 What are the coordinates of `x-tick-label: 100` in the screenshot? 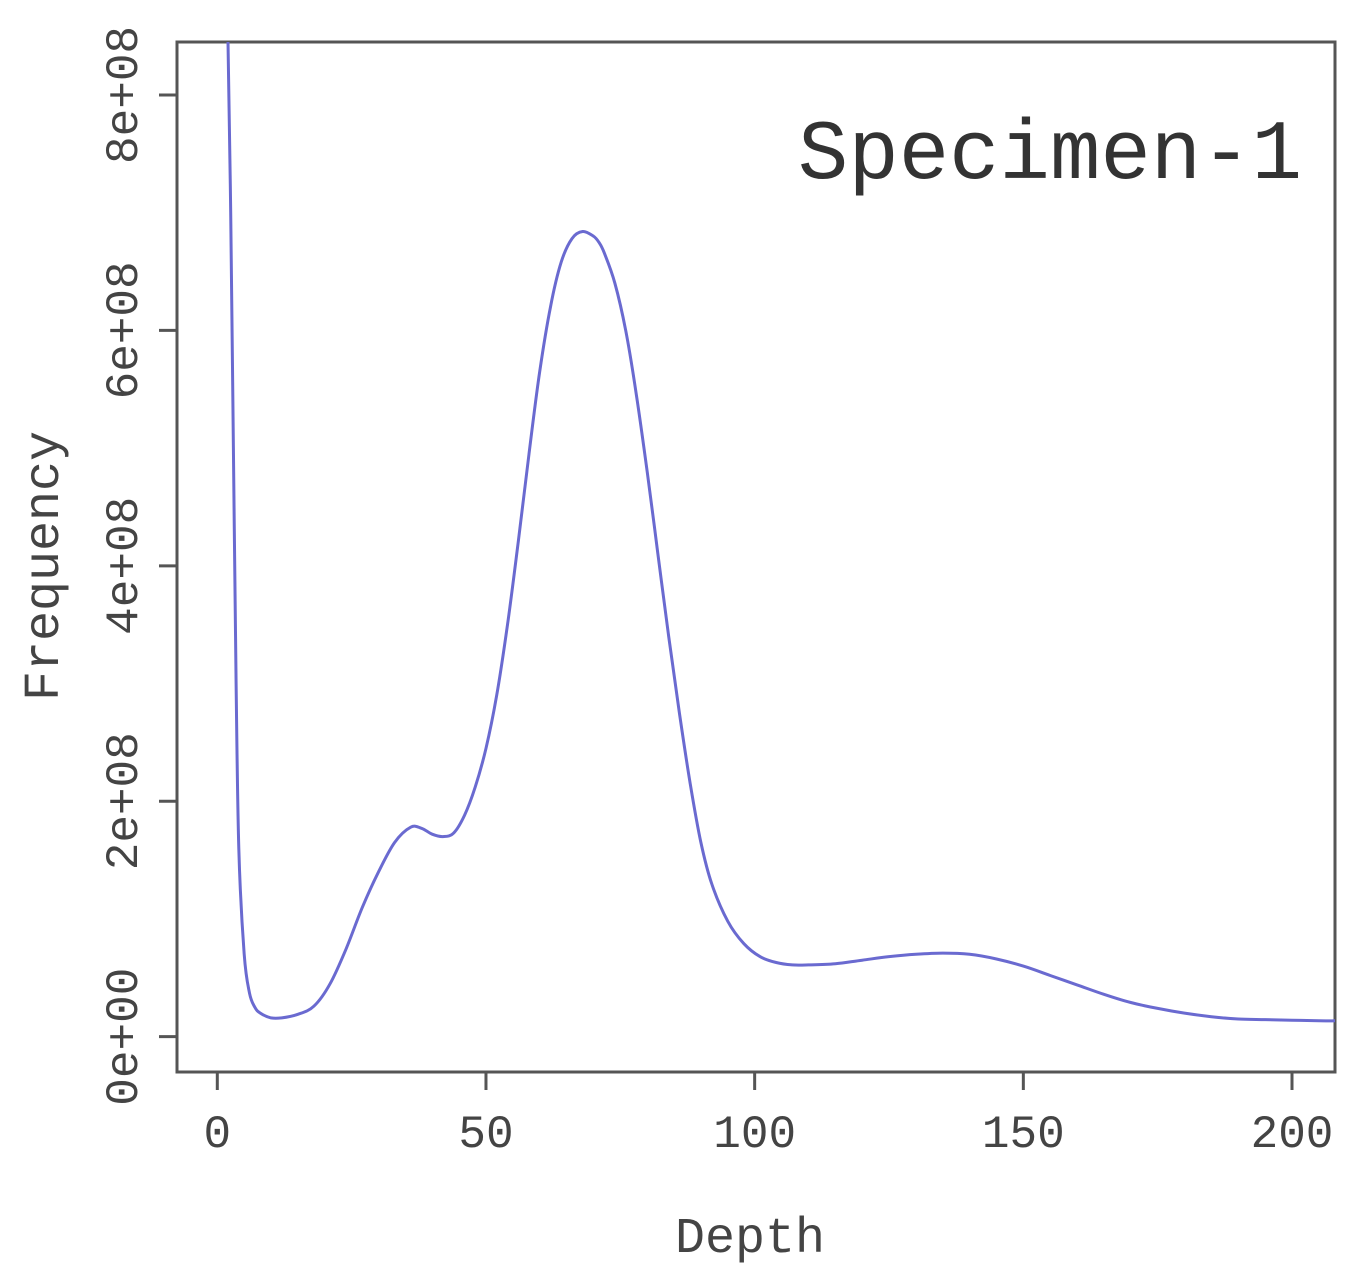 It's located at (754, 1135).